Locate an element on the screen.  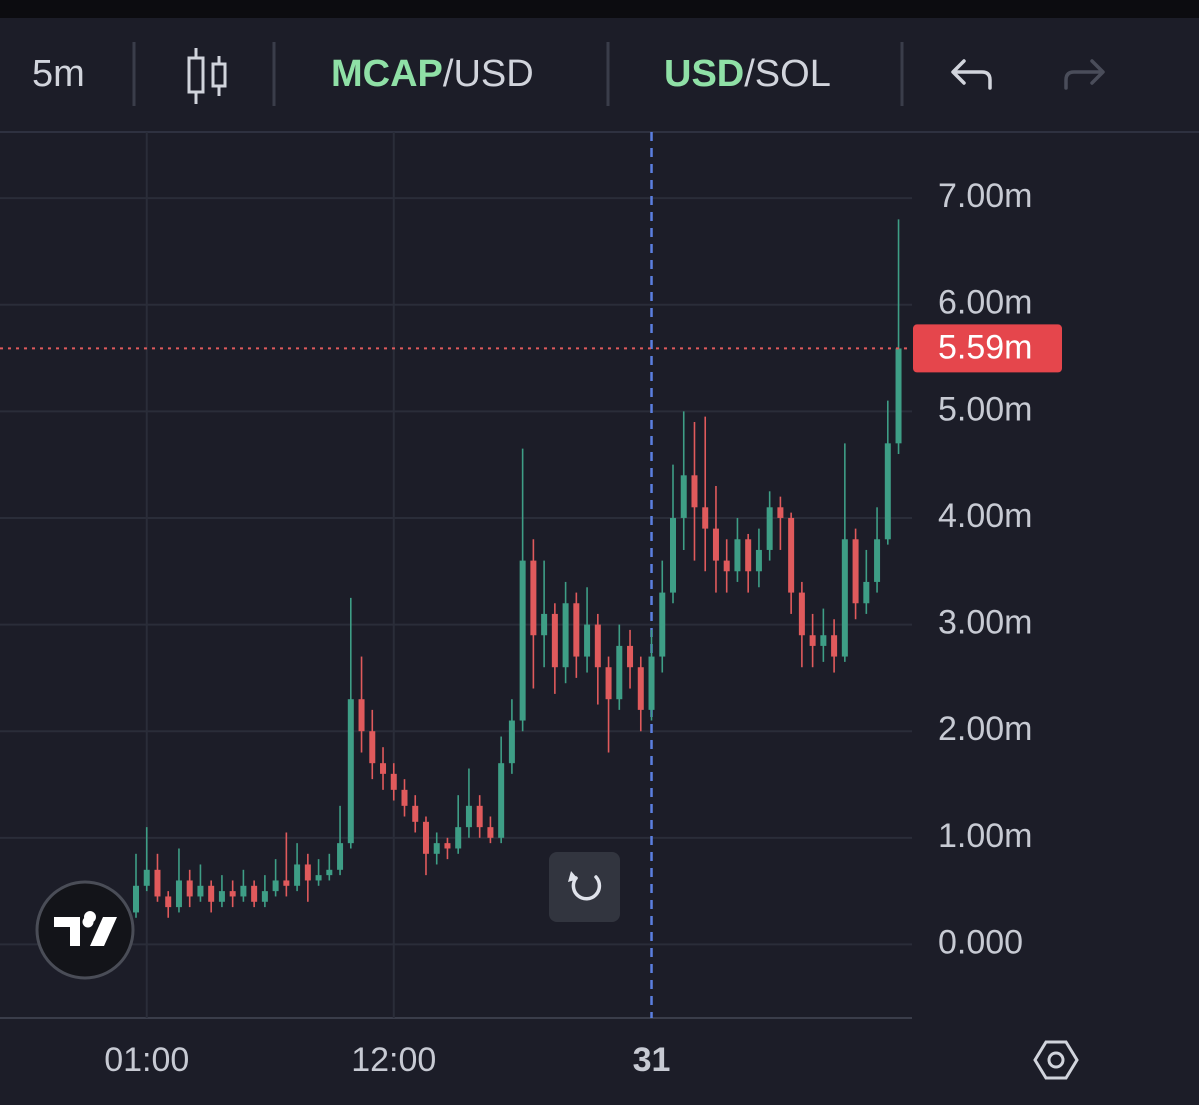
interval-button: 5m is located at coordinates (58, 74).